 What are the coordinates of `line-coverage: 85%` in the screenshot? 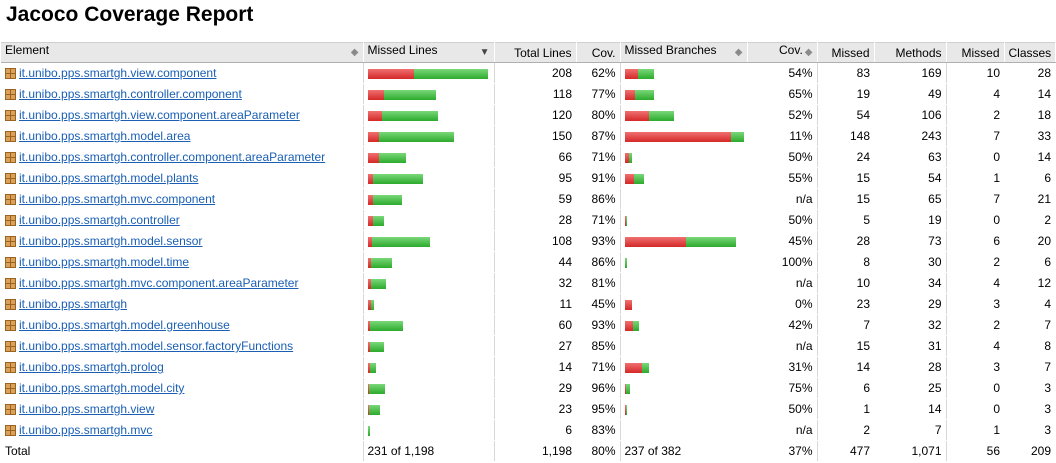 It's located at (598, 346).